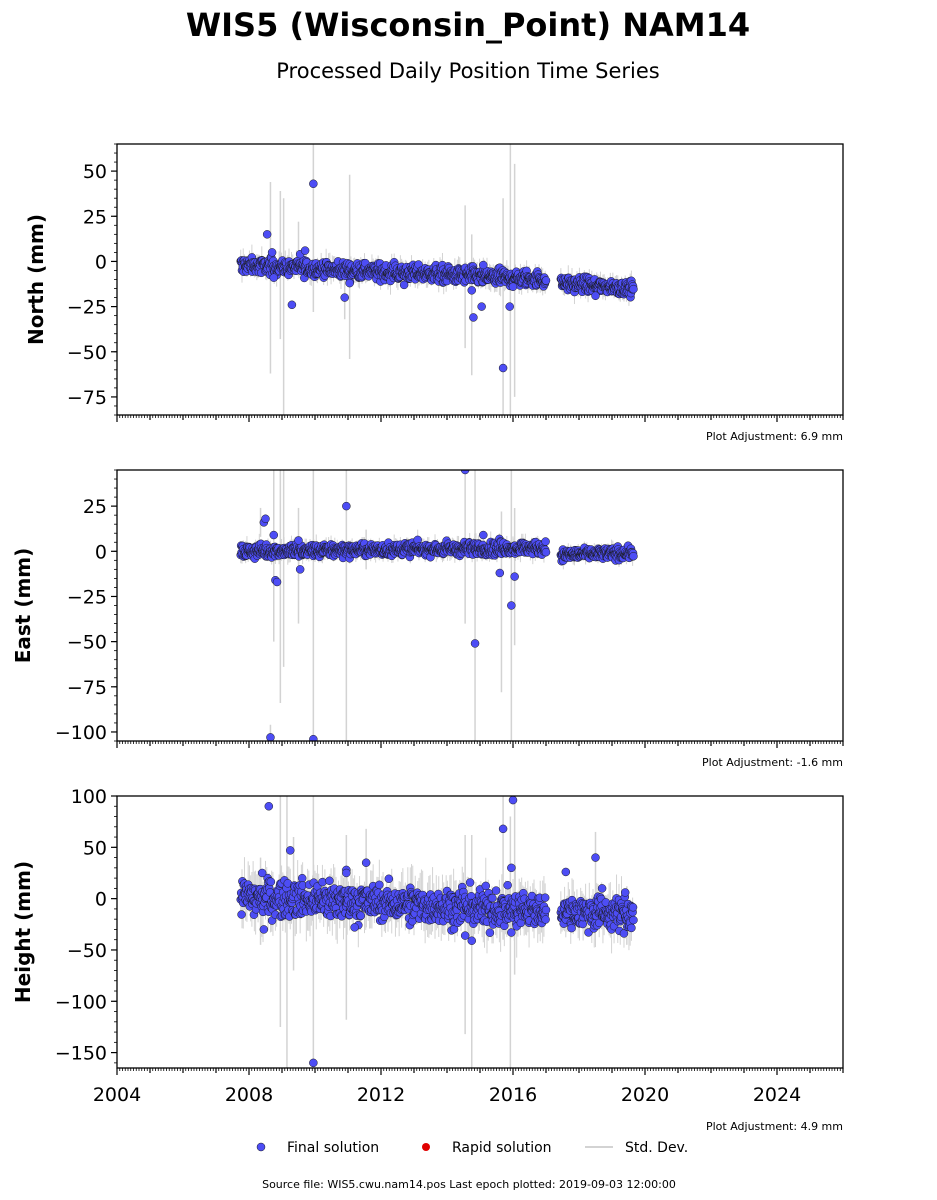  I want to click on y-axis-label: East (mm), so click(23, 606).